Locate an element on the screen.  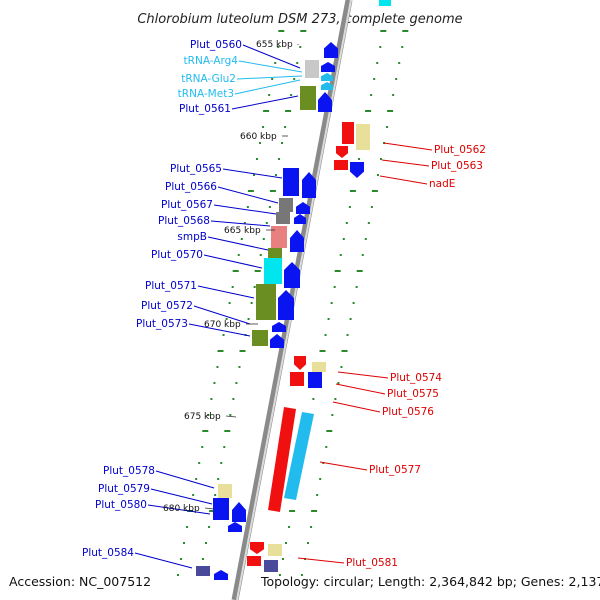
gene-label: Plut_0571 is located at coordinates (171, 286).